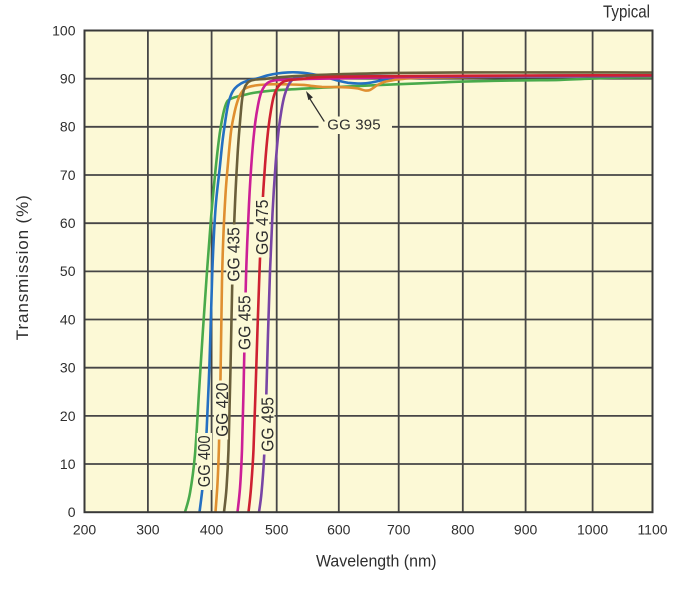 This screenshot has width=694, height=605. What do you see at coordinates (262, 227) in the screenshot?
I see `svg-text: GG 475` at bounding box center [262, 227].